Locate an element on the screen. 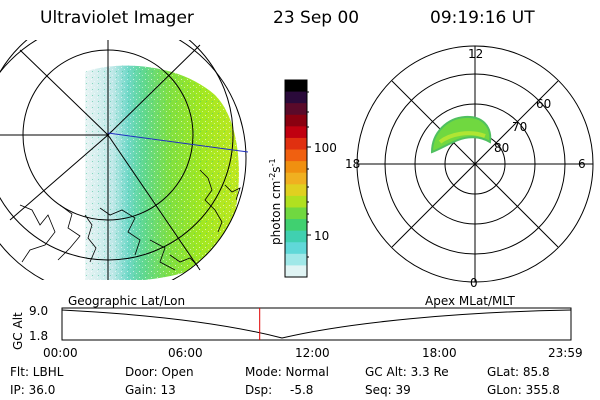  altitude-tick-high: 9.0 is located at coordinates (39, 311).